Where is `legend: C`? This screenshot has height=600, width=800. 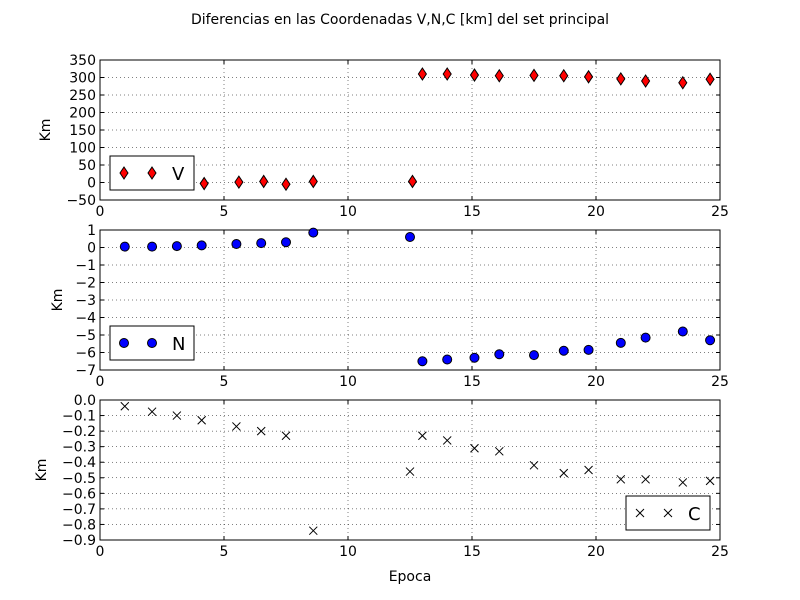
legend: C is located at coordinates (668, 513).